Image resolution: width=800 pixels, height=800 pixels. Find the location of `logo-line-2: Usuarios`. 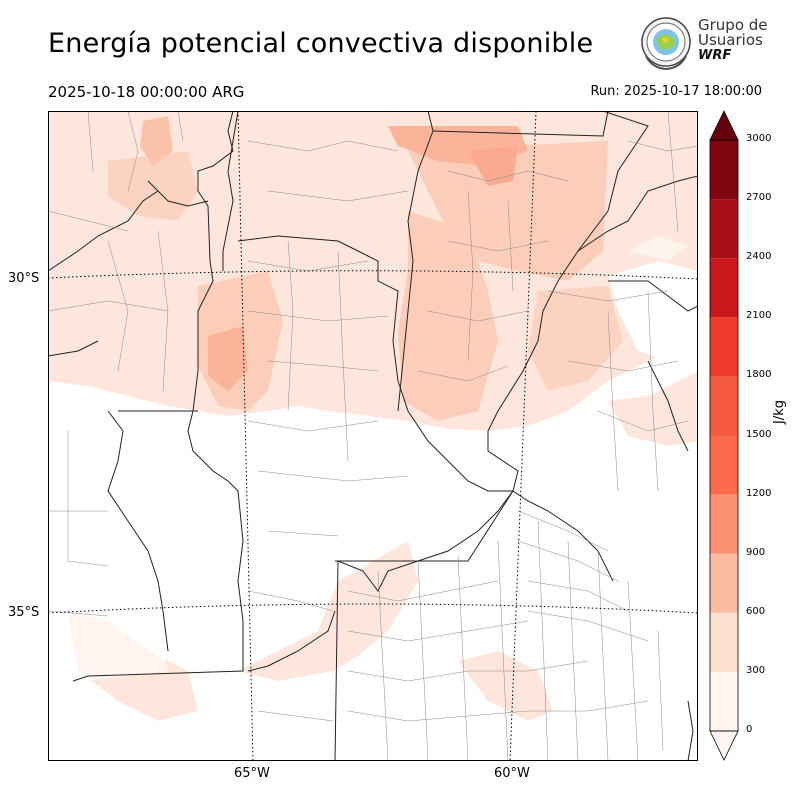

logo-line-2: Usuarios is located at coordinates (730, 40).